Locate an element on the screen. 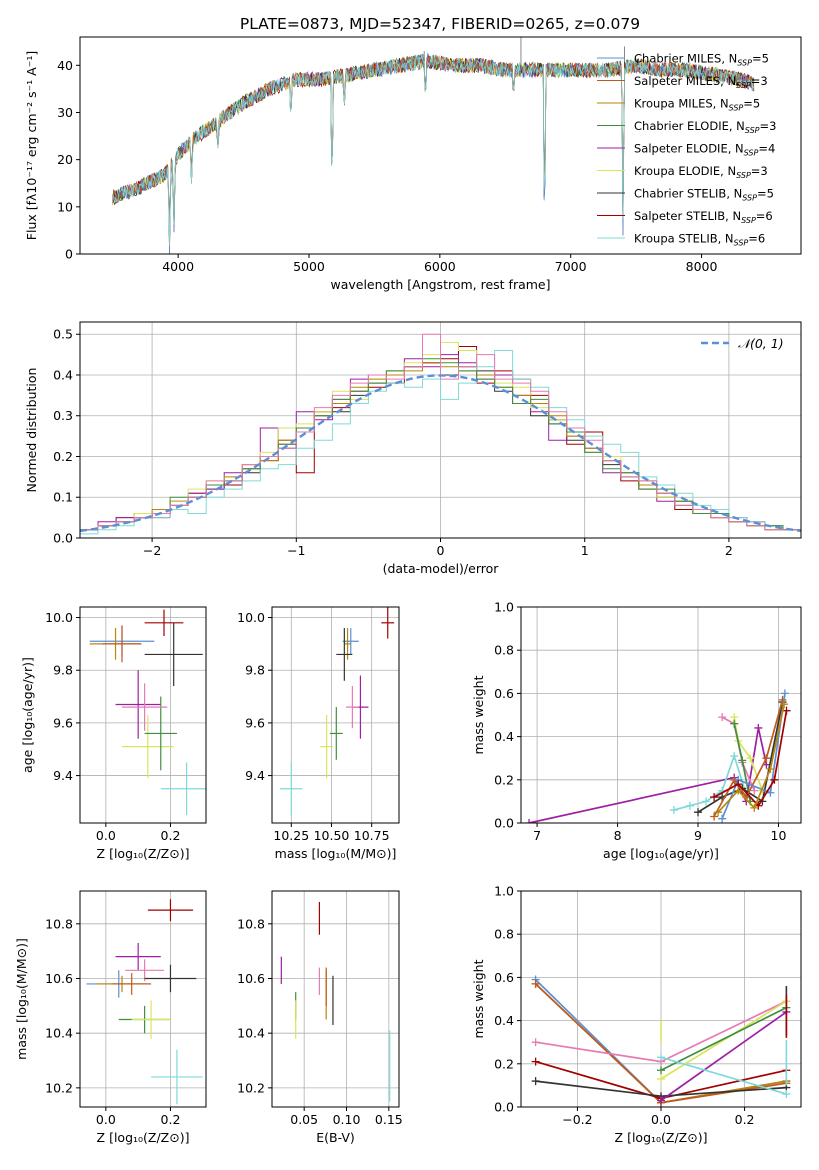  x-tick-label: 6000 is located at coordinates (440, 266).